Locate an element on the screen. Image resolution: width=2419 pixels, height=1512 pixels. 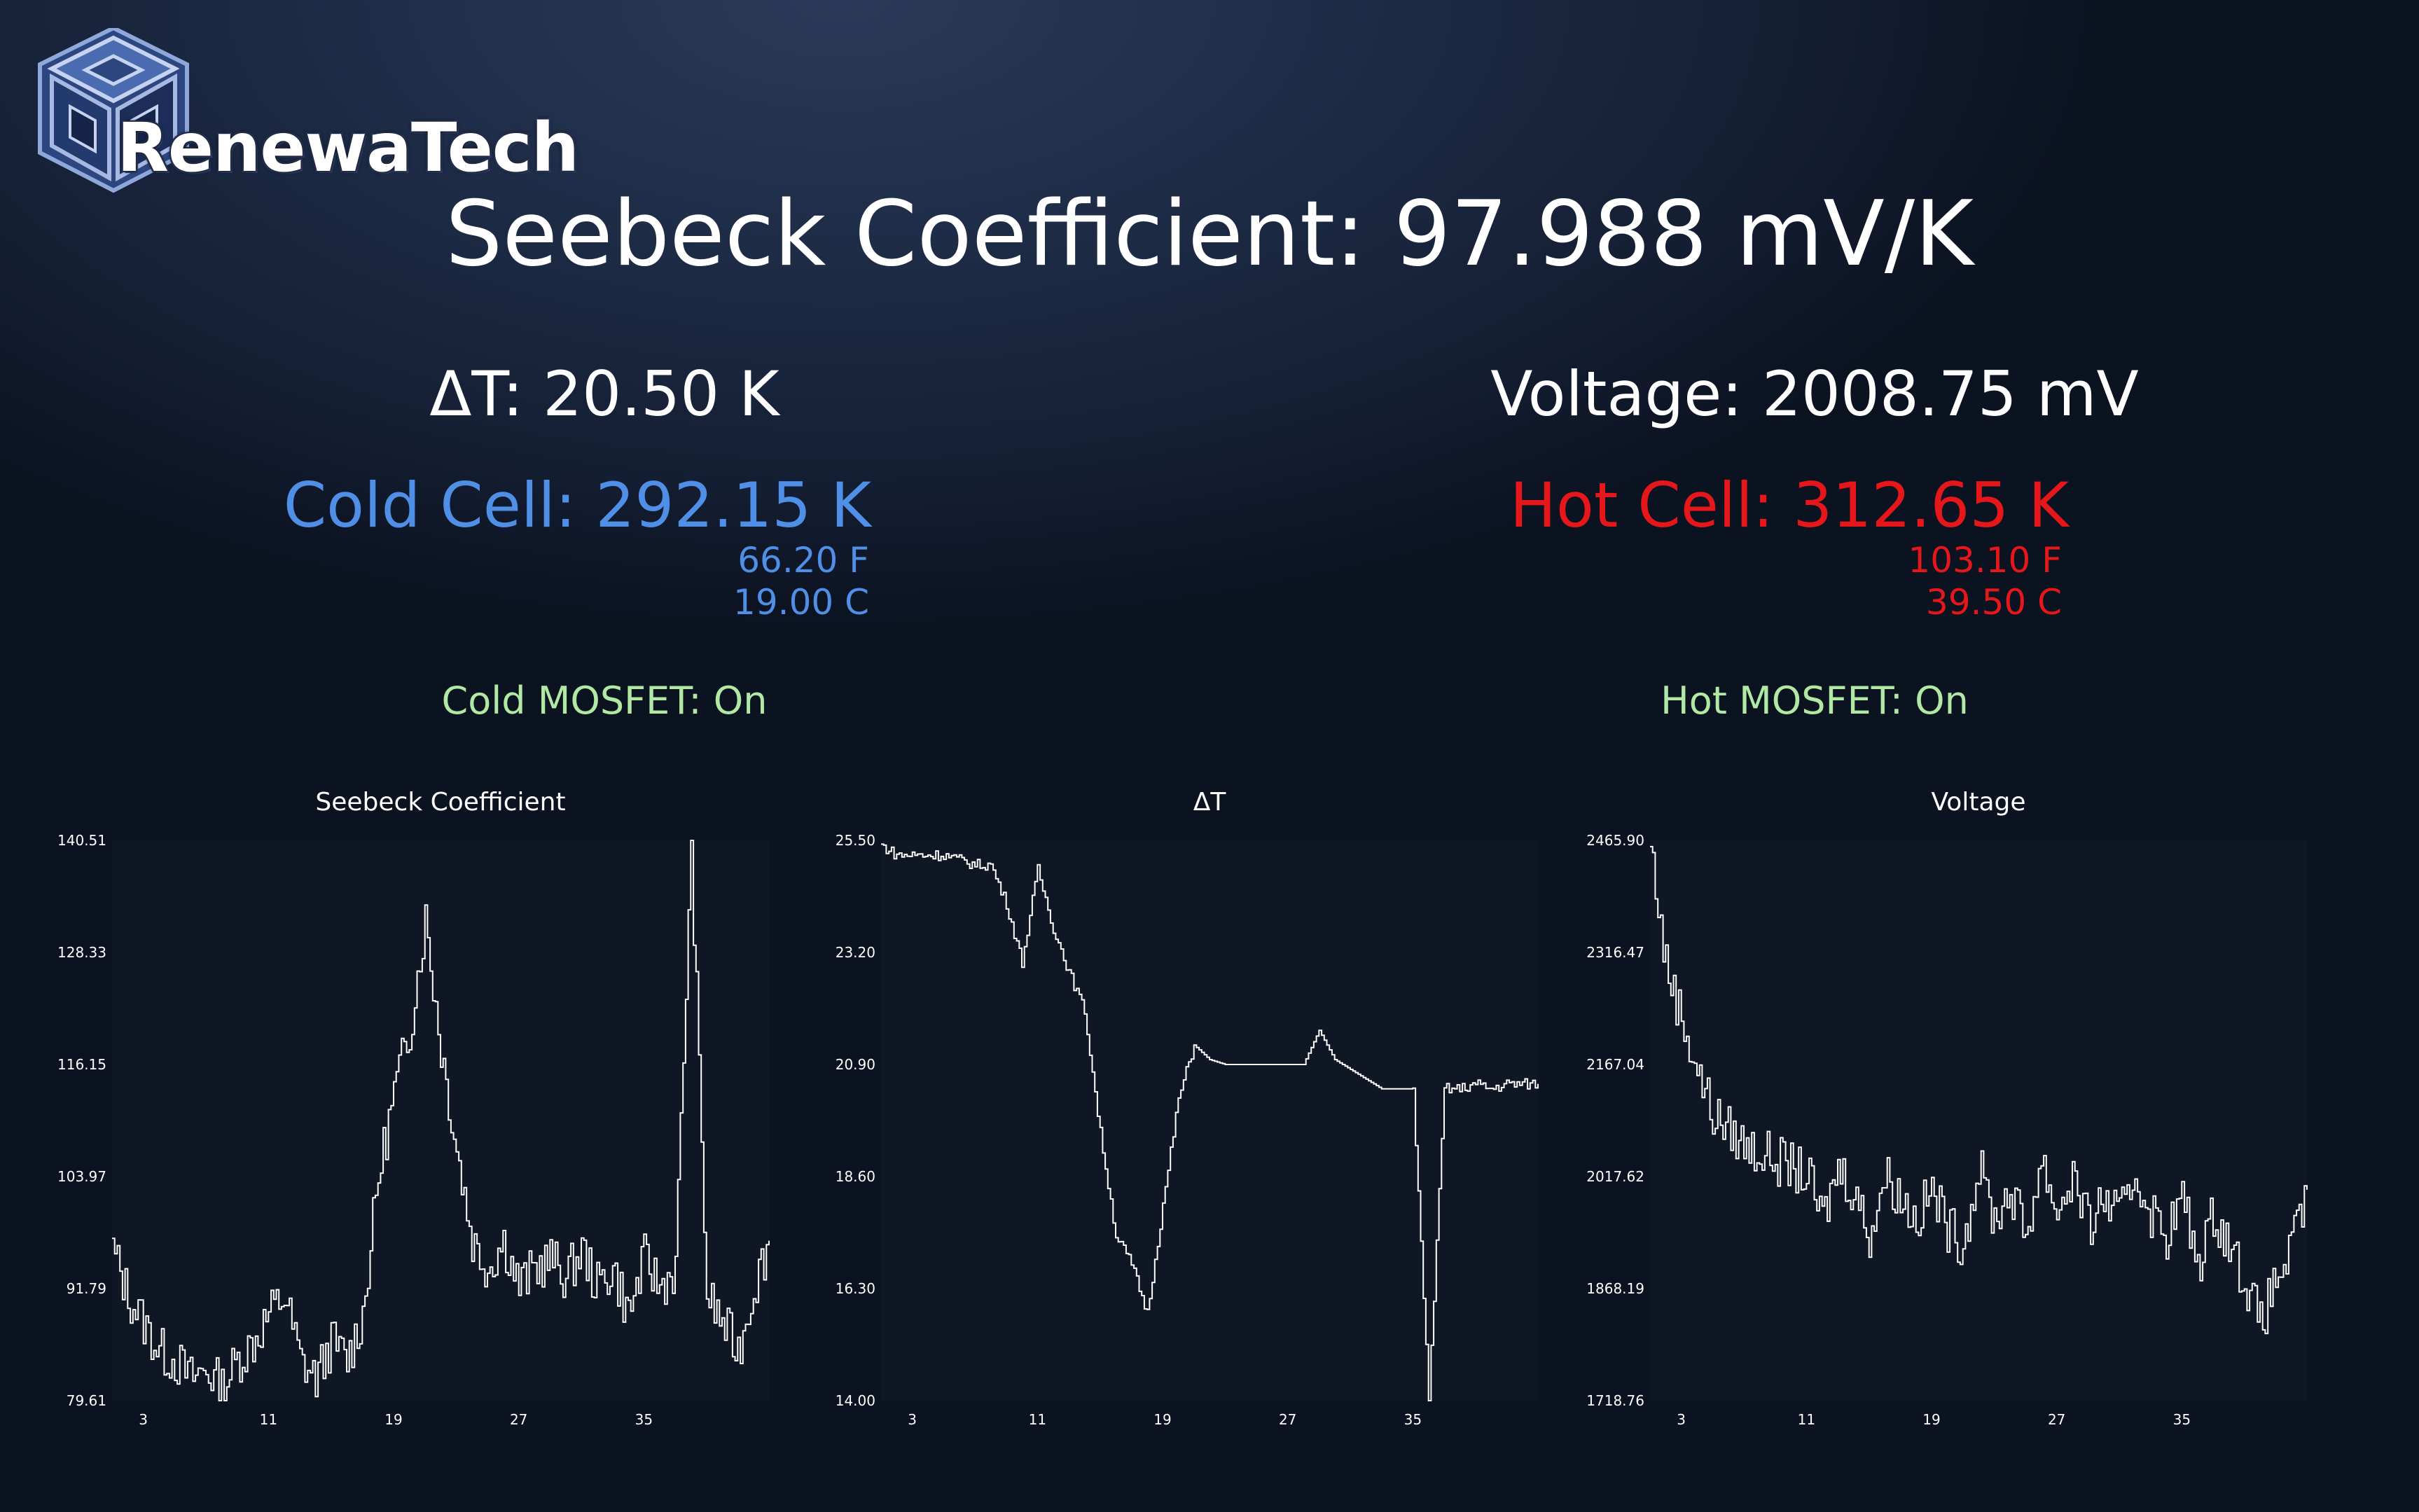
y-tick-label: 14.00 is located at coordinates (855, 1400).